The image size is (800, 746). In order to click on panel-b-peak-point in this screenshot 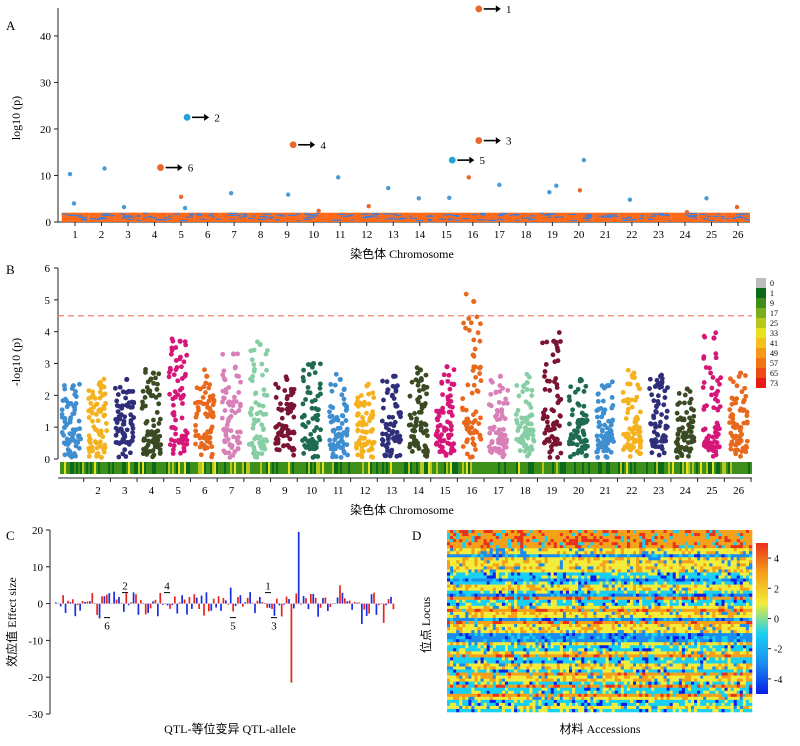, I will do `click(607, 385)`.